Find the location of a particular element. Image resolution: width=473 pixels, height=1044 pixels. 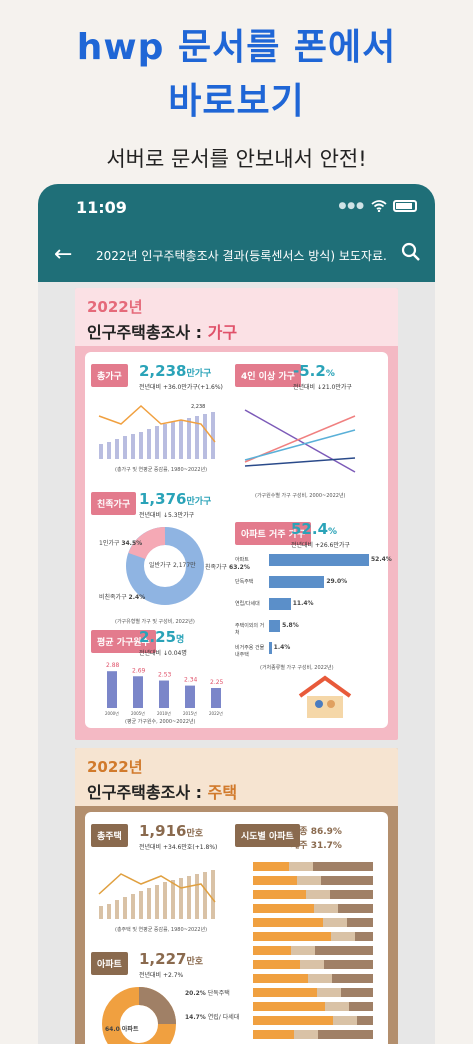

promo-title-line2: 바로보기 is located at coordinates (236, 101).